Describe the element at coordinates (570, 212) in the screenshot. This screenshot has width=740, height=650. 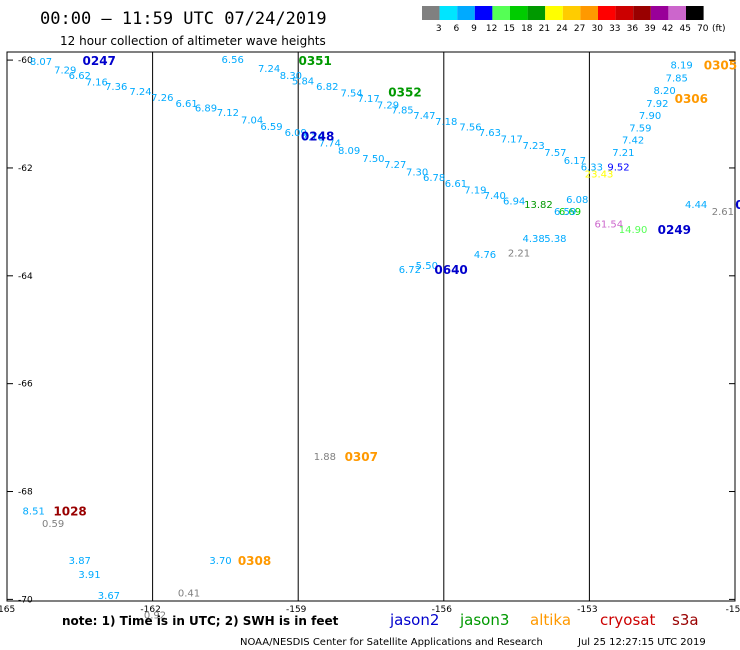
I see `wave-height-value: 6.69` at that location.